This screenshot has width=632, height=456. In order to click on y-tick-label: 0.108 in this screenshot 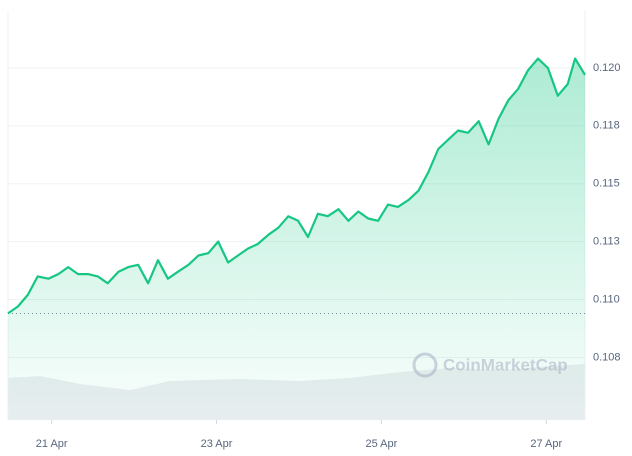, I will do `click(607, 357)`.